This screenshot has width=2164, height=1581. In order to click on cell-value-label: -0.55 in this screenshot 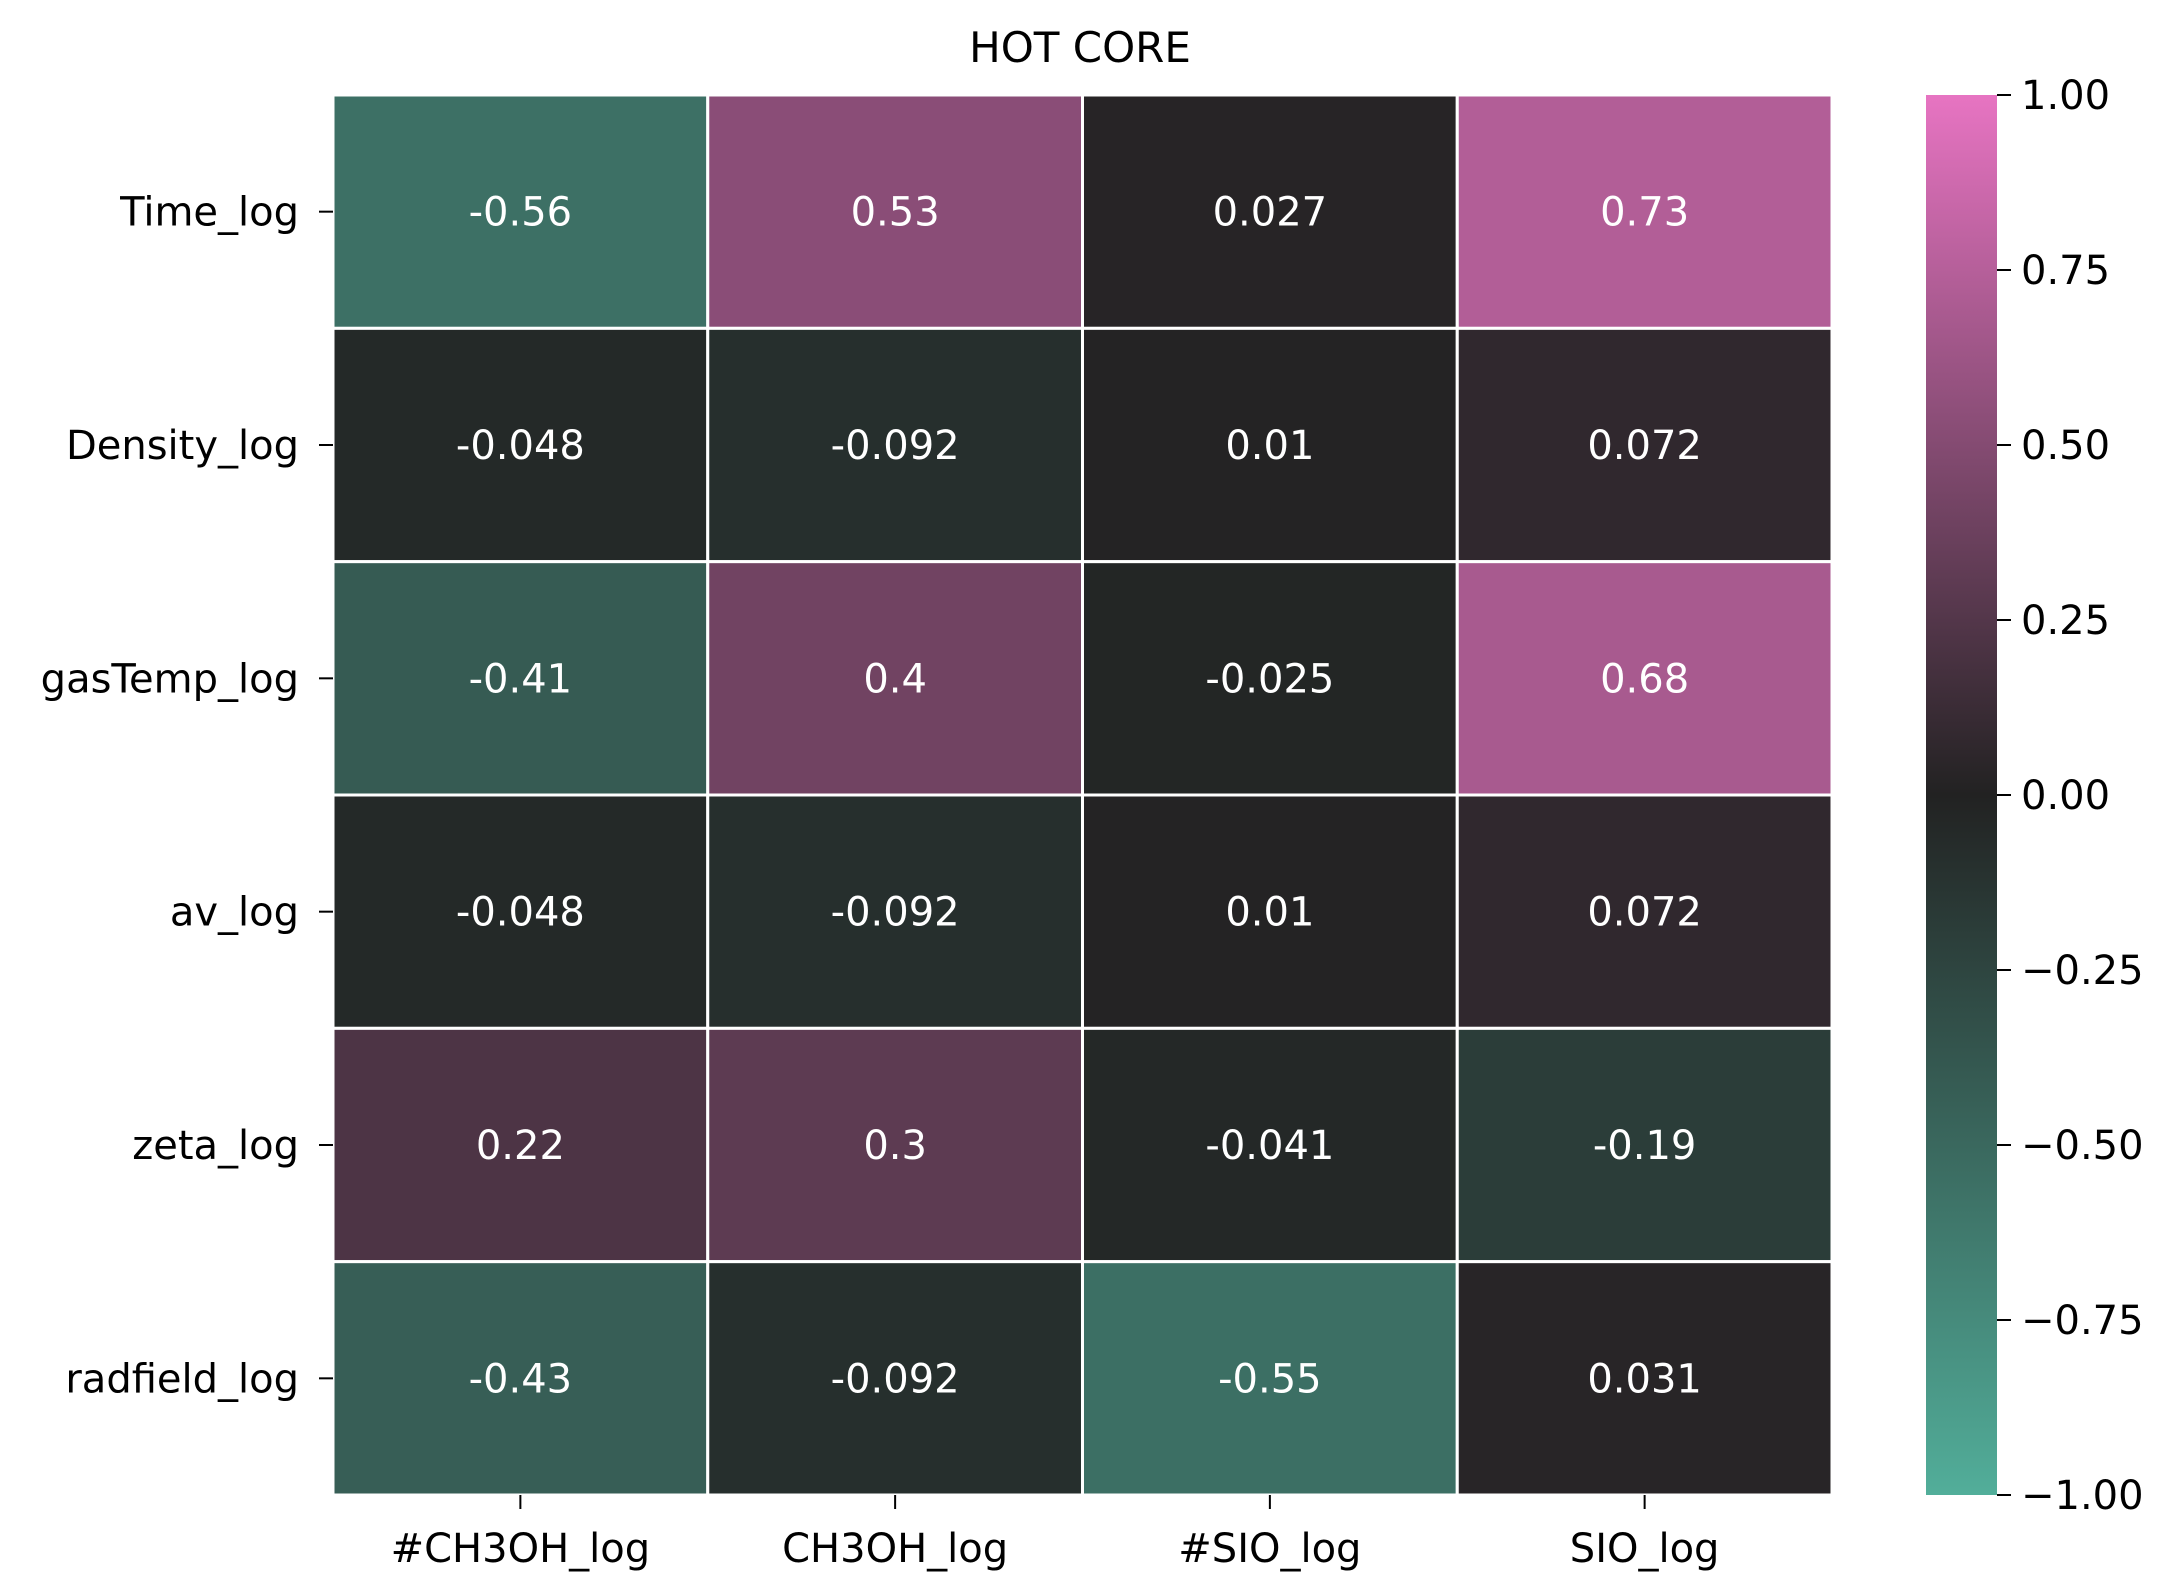, I will do `click(1270, 1379)`.